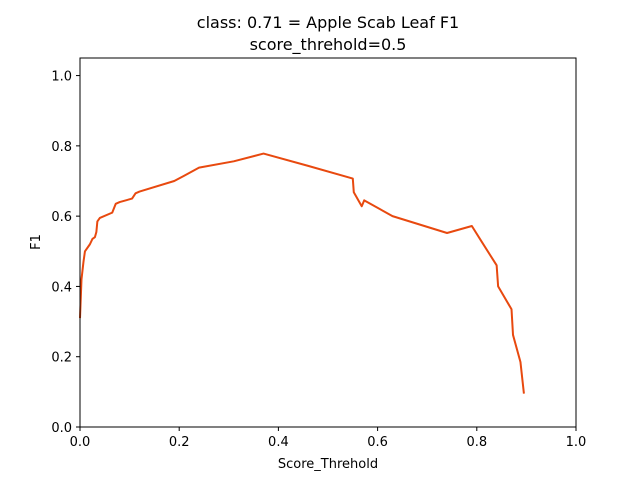  Describe the element at coordinates (377, 442) in the screenshot. I see `x-tick-label: 0.6` at that location.